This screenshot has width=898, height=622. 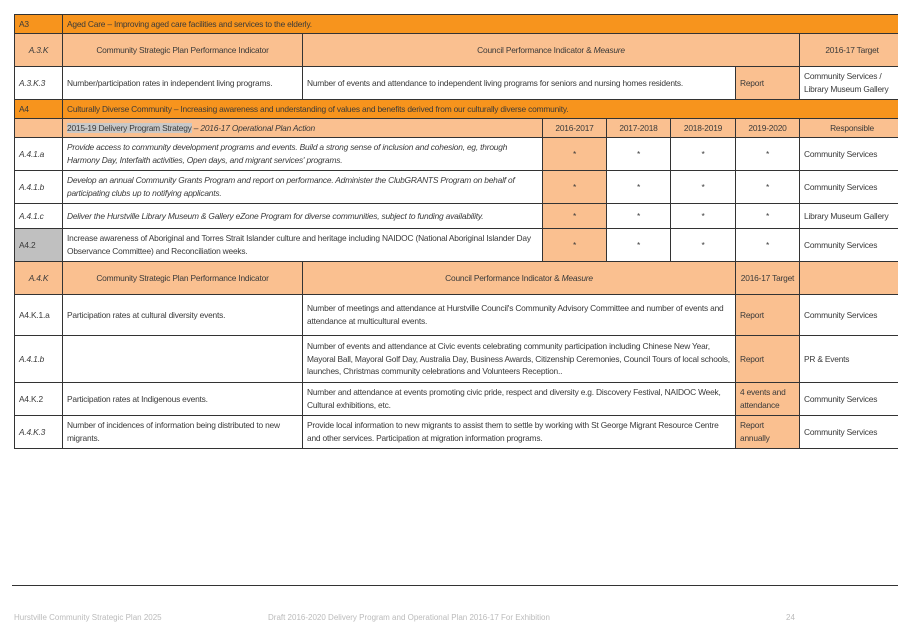 What do you see at coordinates (39, 187) in the screenshot?
I see `action-code: A.4.1.b` at bounding box center [39, 187].